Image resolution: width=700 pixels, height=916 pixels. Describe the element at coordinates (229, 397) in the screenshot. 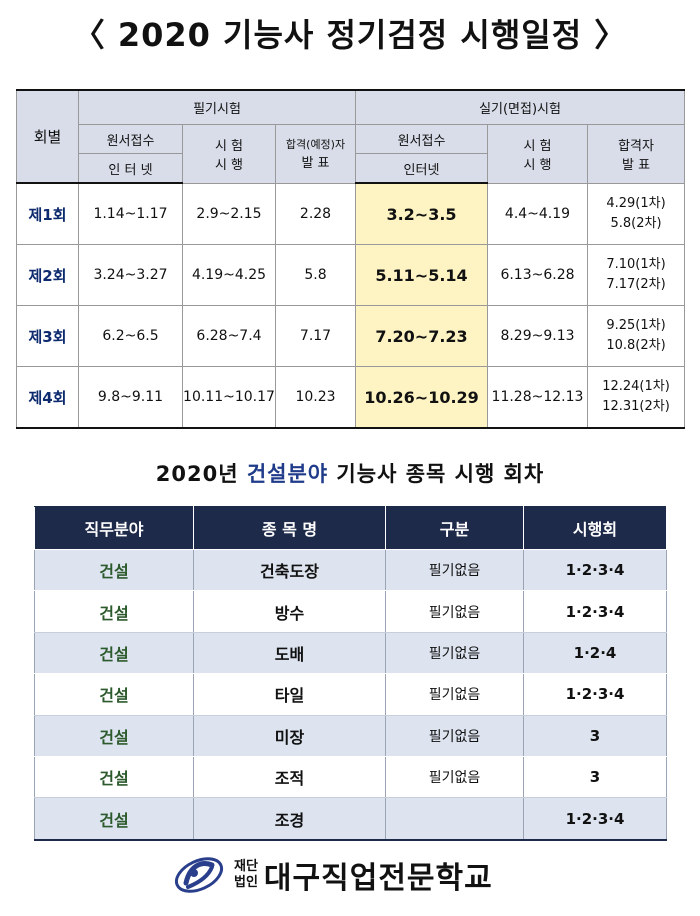

I see `written-exam-date: 10.11~10.17` at that location.